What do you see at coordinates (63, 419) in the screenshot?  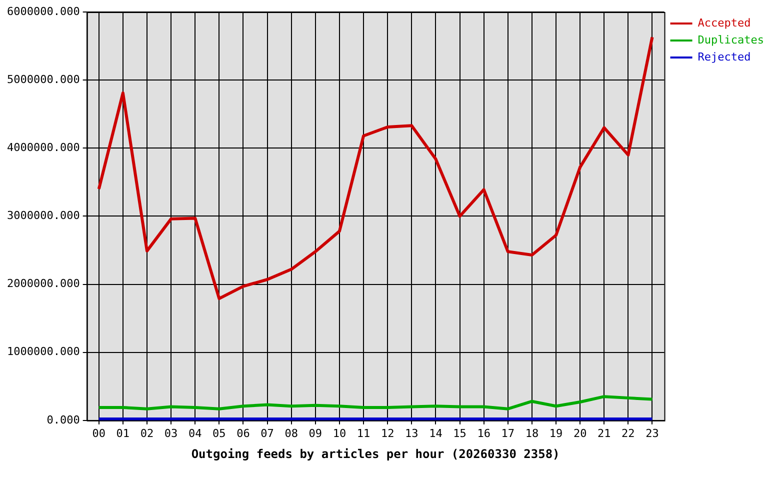 I see `y-tick-label: 0.000` at bounding box center [63, 419].